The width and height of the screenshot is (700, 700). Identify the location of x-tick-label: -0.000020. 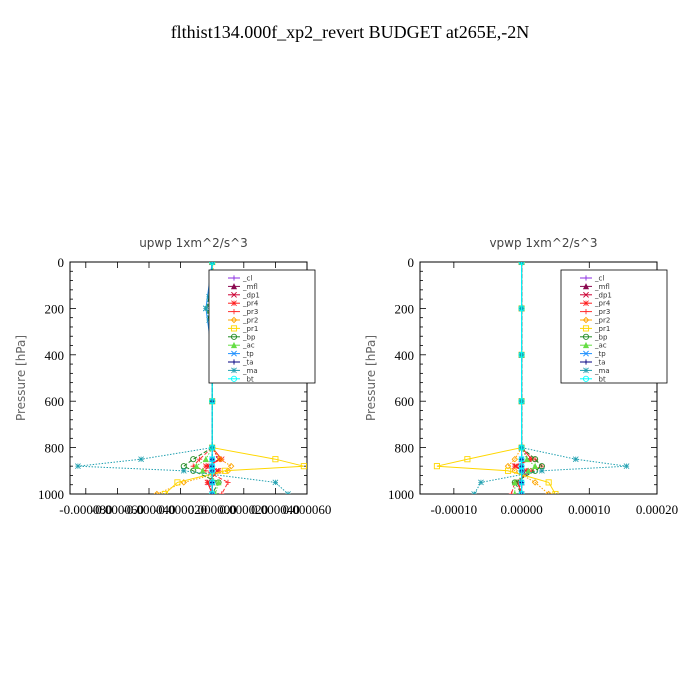
(180, 509).